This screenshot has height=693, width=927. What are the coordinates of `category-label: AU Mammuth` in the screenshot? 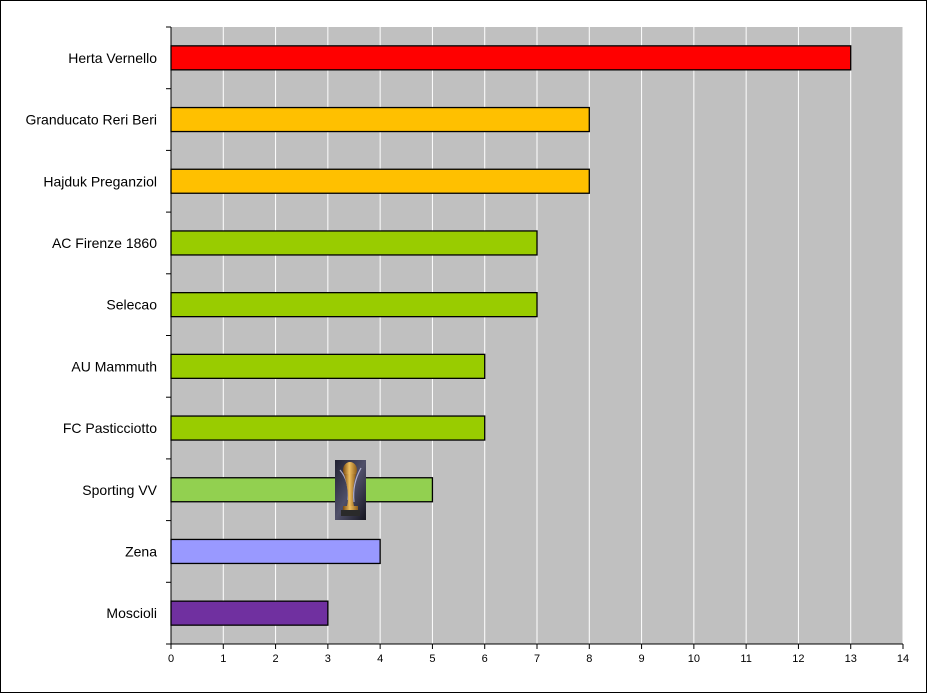 It's located at (114, 366).